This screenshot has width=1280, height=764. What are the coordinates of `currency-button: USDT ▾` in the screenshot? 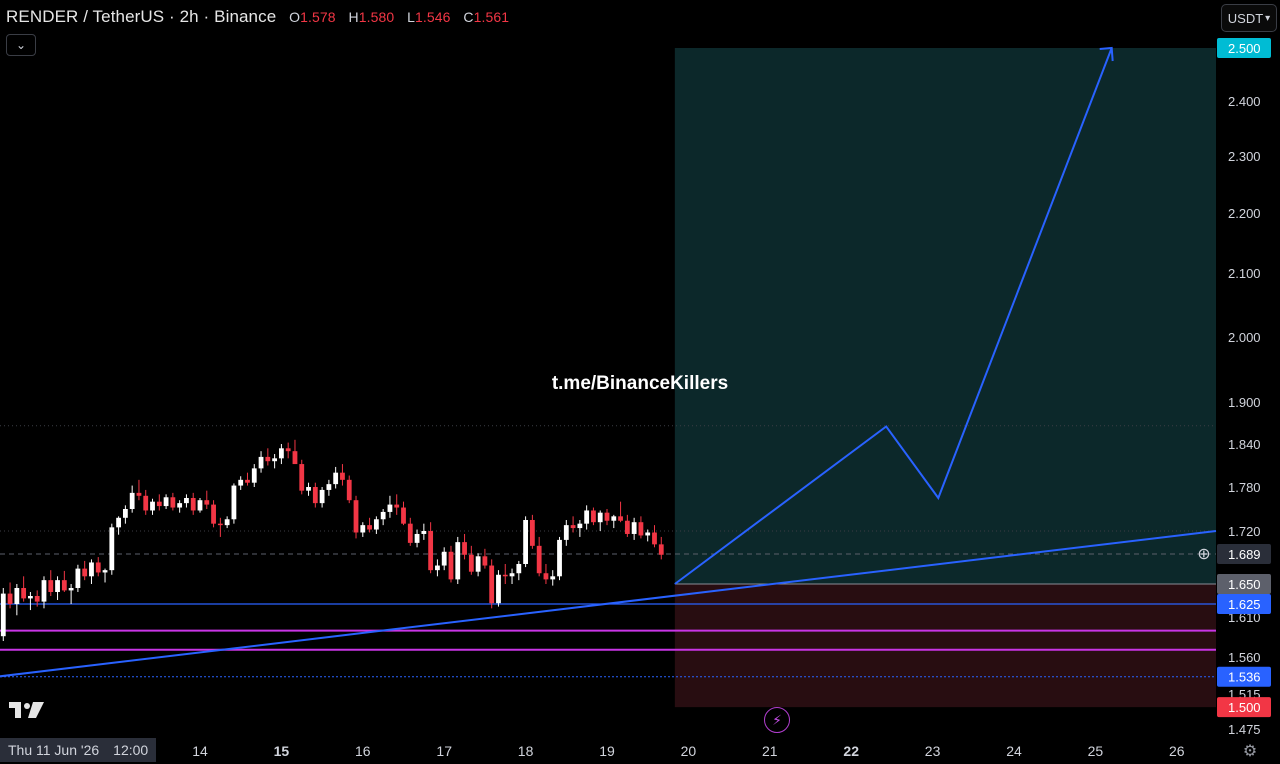 It's located at (1249, 18).